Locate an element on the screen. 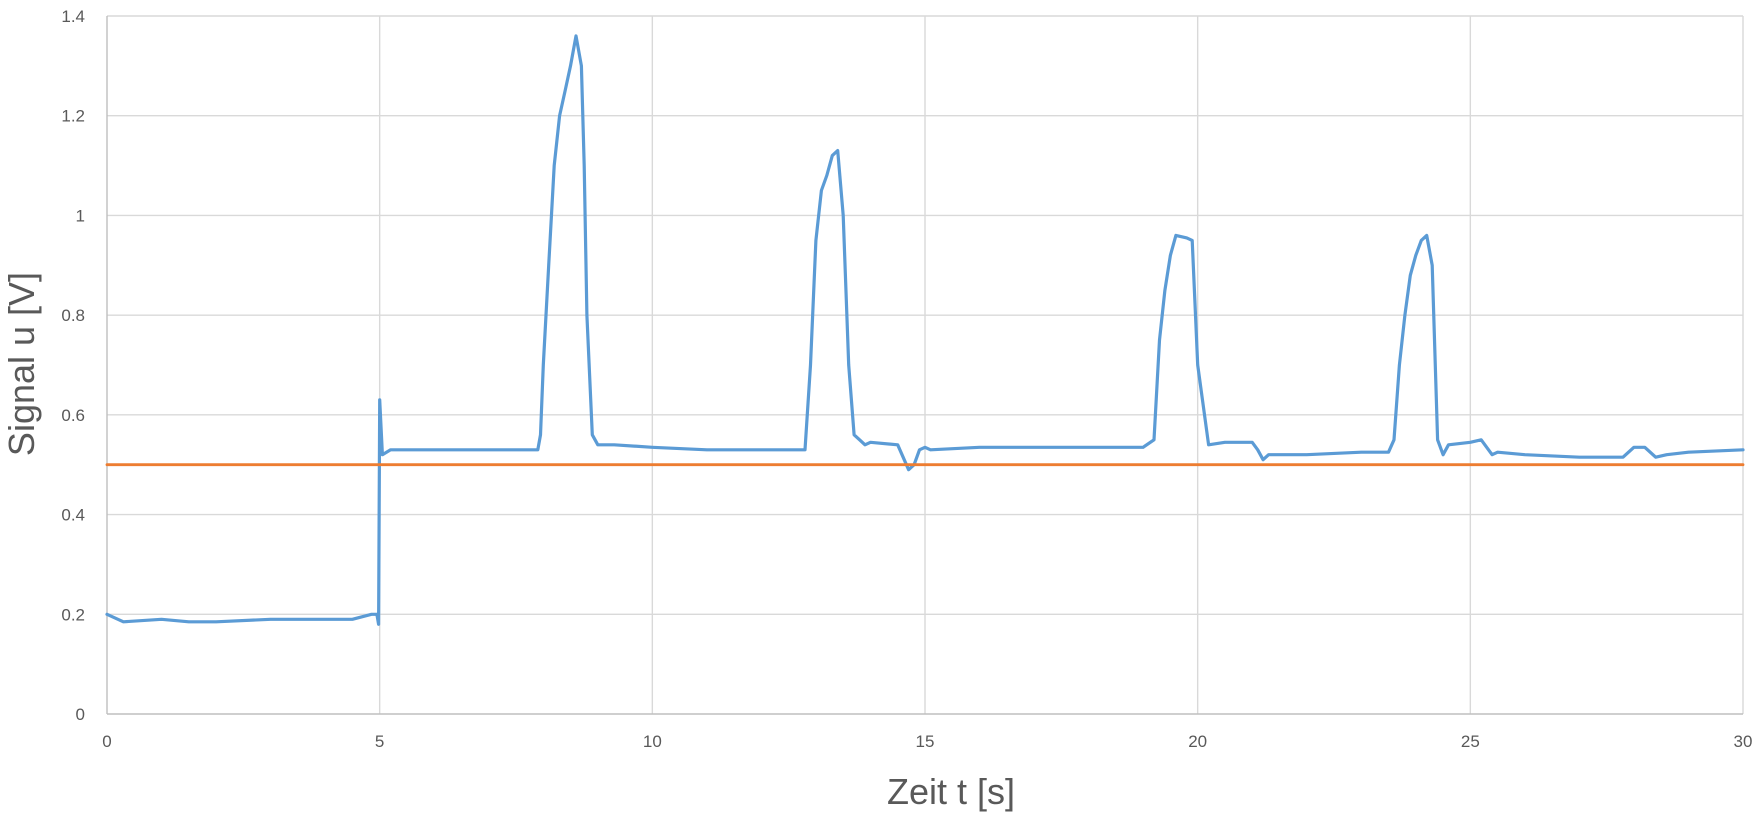 The height and width of the screenshot is (821, 1759). y-axis-title: Signal u [V] is located at coordinates (21, 364).